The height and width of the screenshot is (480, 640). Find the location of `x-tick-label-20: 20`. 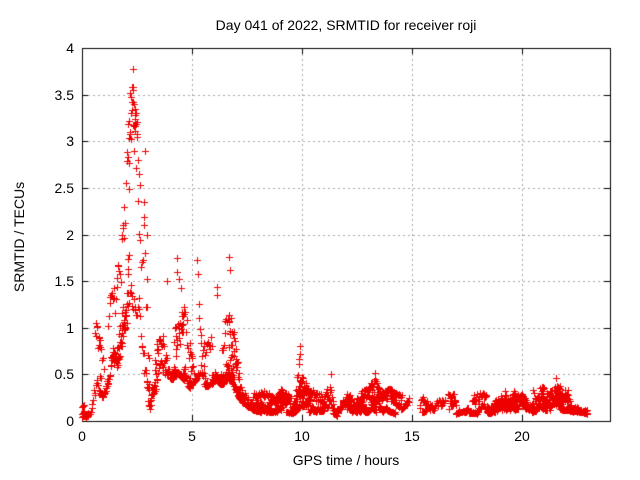

x-tick-label-20: 20 is located at coordinates (522, 436).